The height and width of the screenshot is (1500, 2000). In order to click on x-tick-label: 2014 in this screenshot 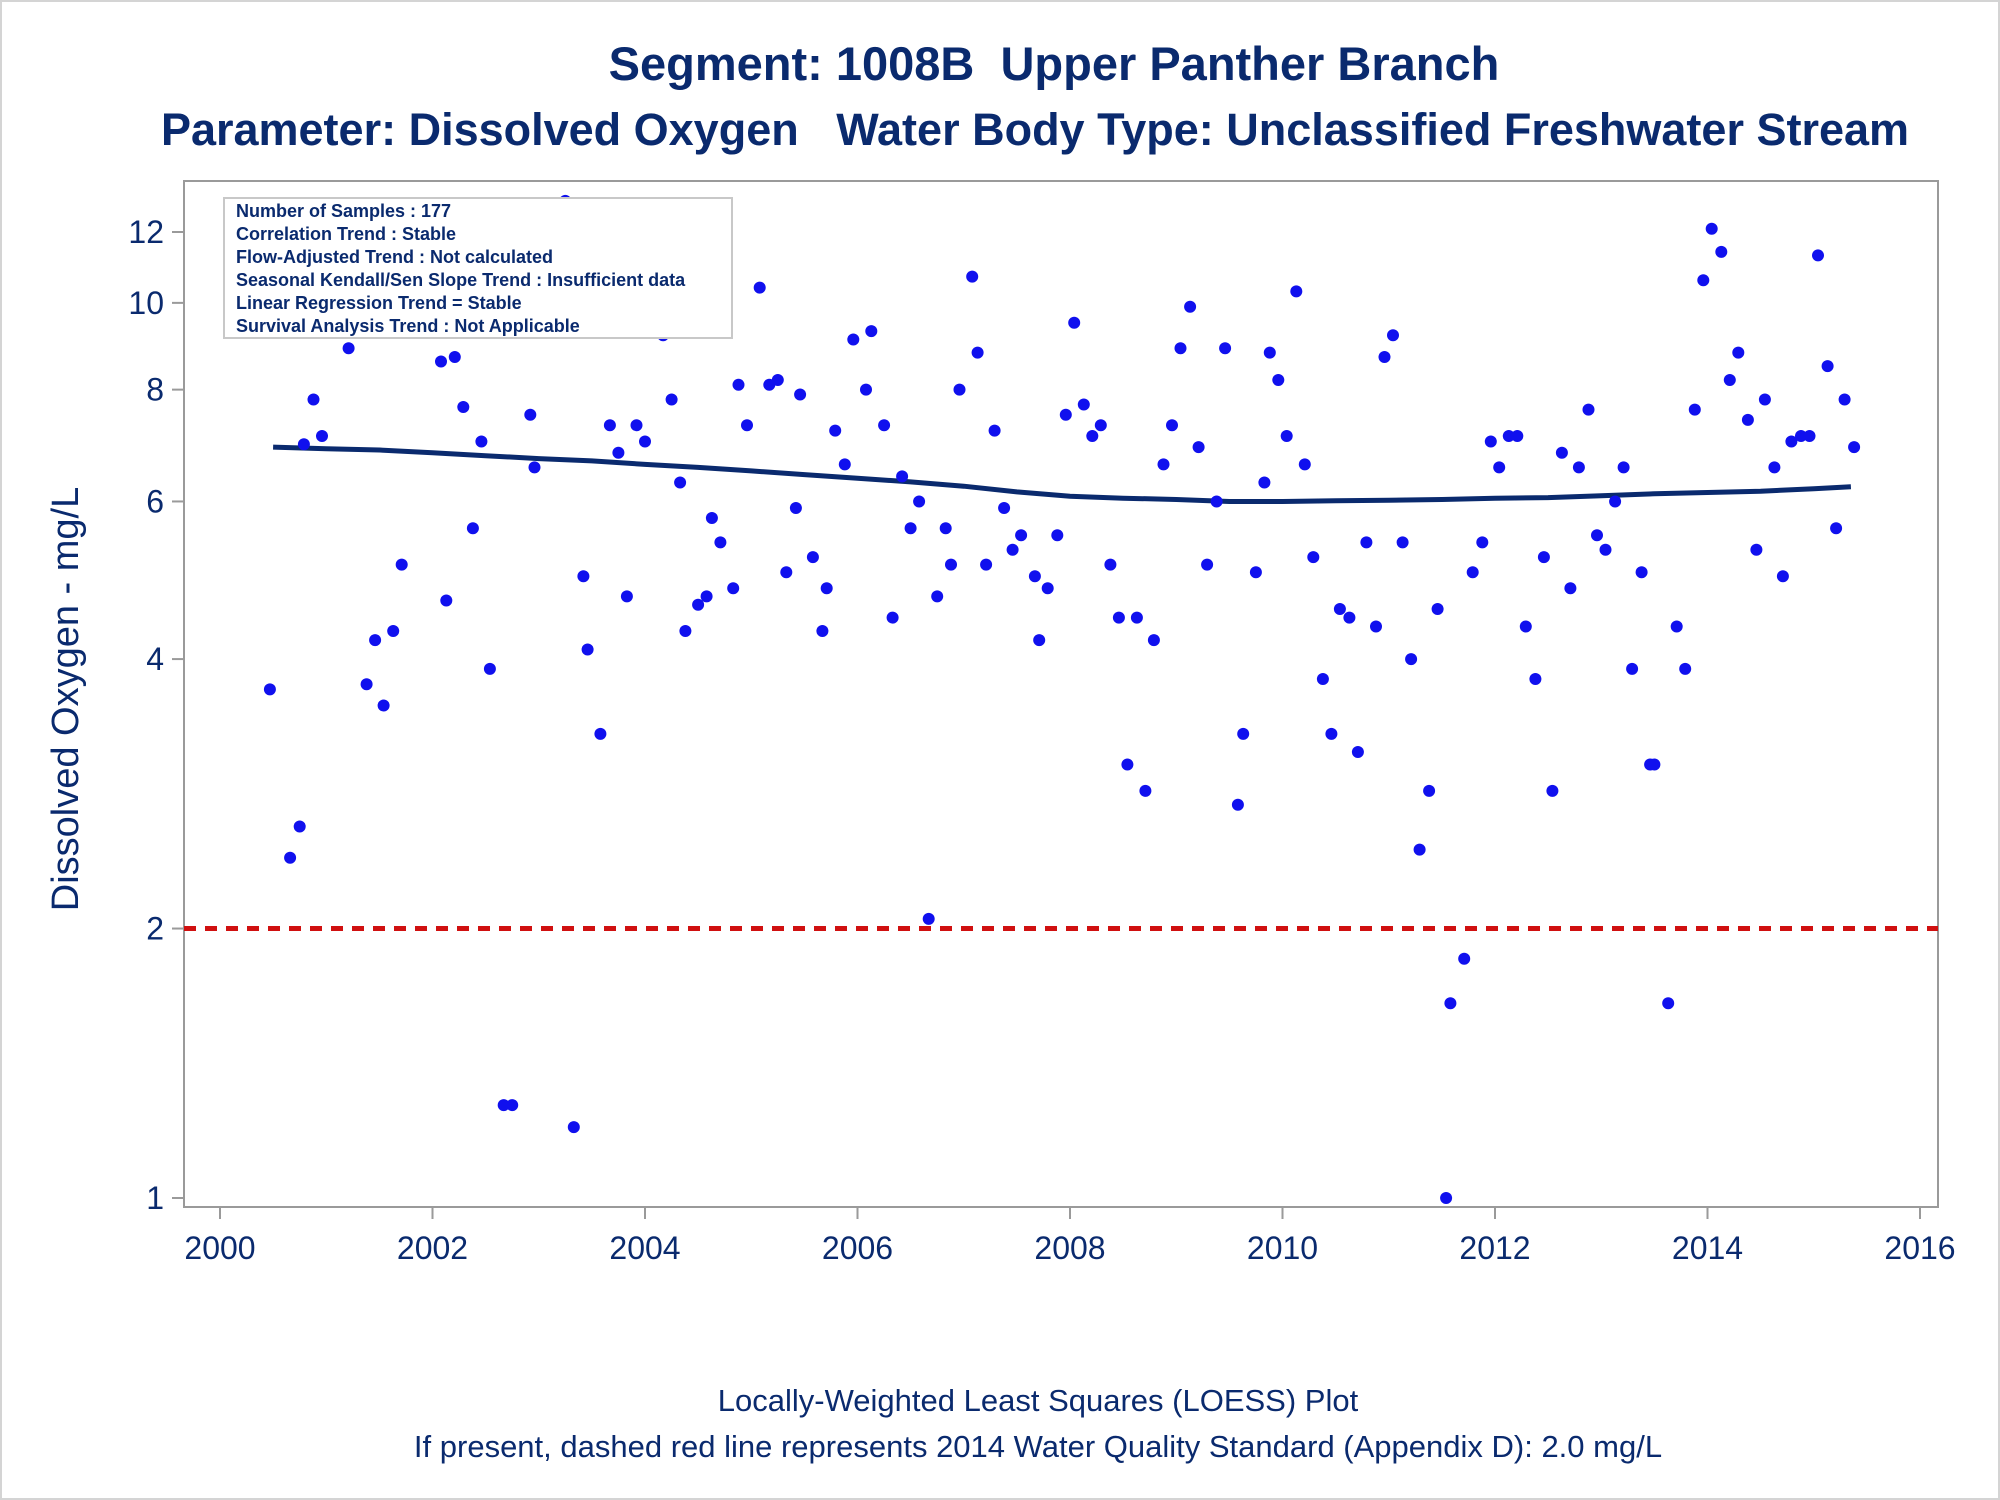, I will do `click(1707, 1248)`.